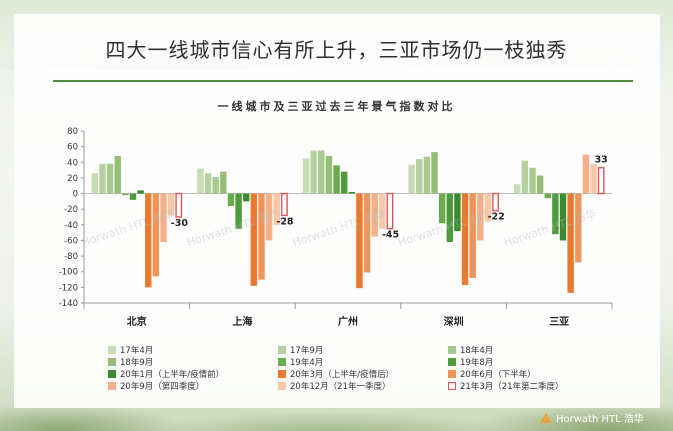 The height and width of the screenshot is (431, 673). I want to click on x-category-label: 三亚, so click(559, 322).